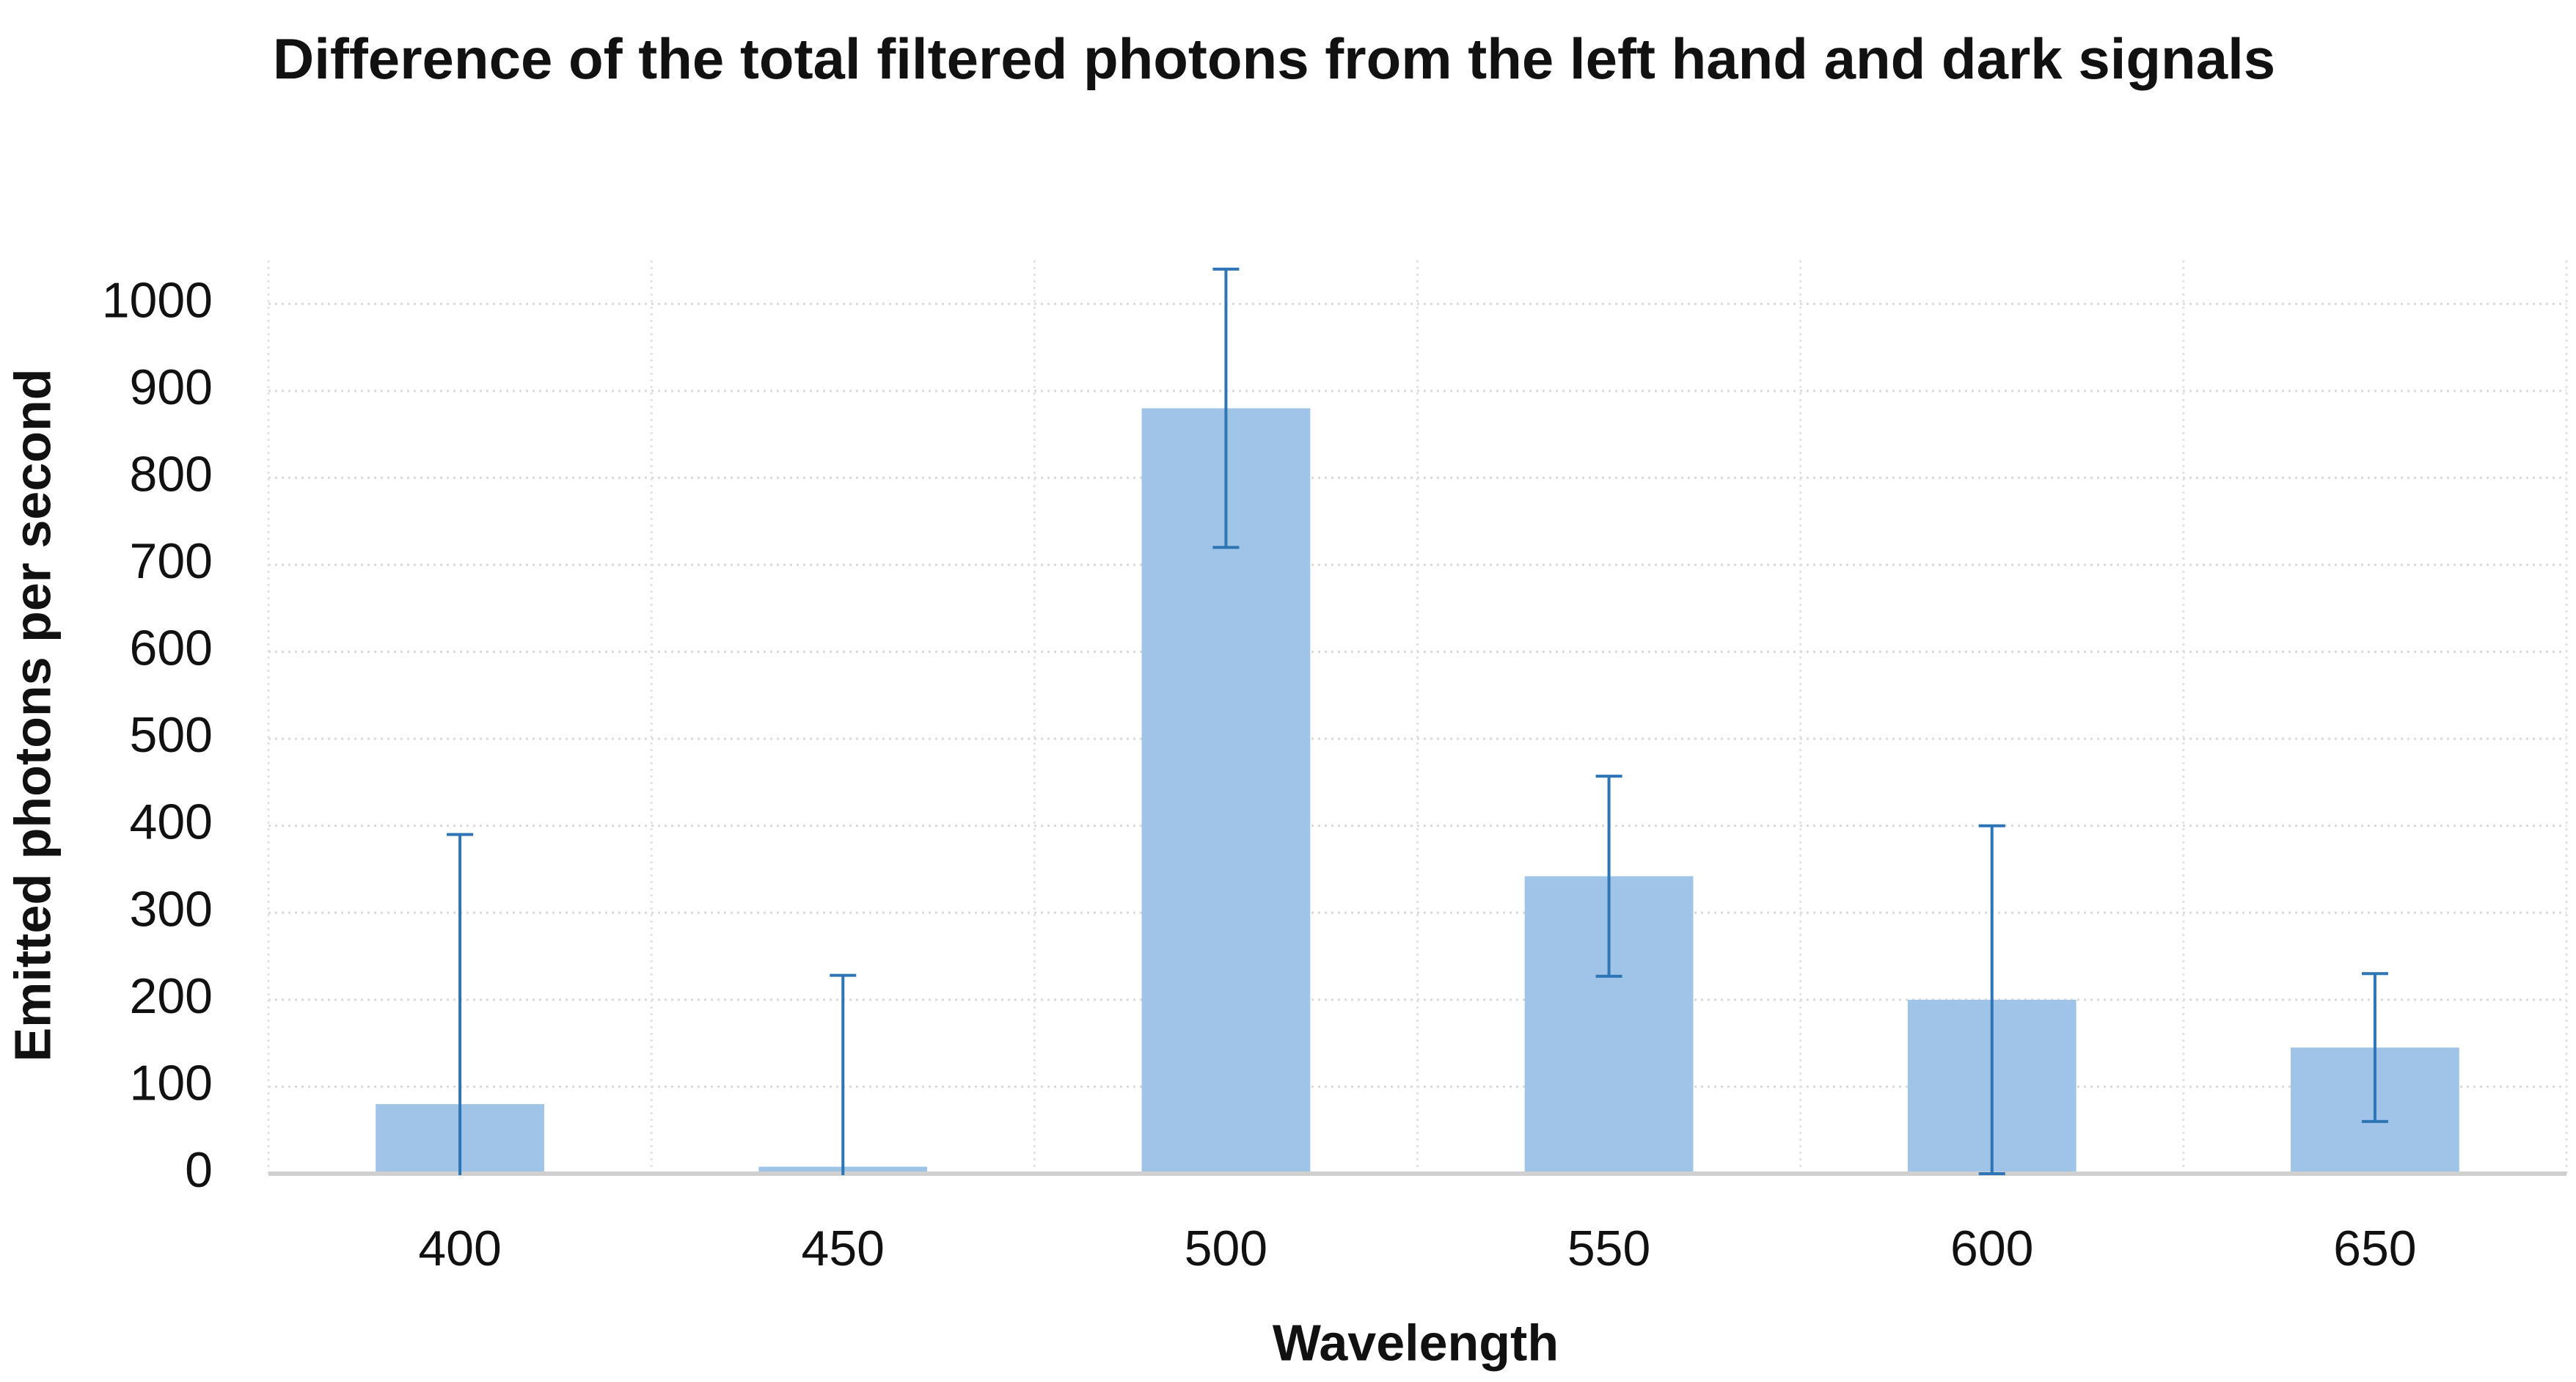 This screenshot has height=1382, width=2576. Describe the element at coordinates (171, 909) in the screenshot. I see `y-tick-label: 300` at that location.